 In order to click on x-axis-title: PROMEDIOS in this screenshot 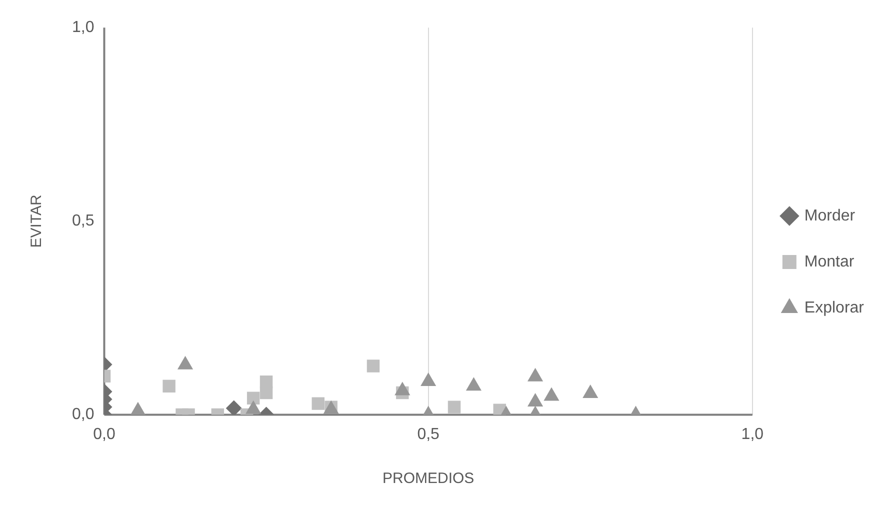, I will do `click(428, 479)`.